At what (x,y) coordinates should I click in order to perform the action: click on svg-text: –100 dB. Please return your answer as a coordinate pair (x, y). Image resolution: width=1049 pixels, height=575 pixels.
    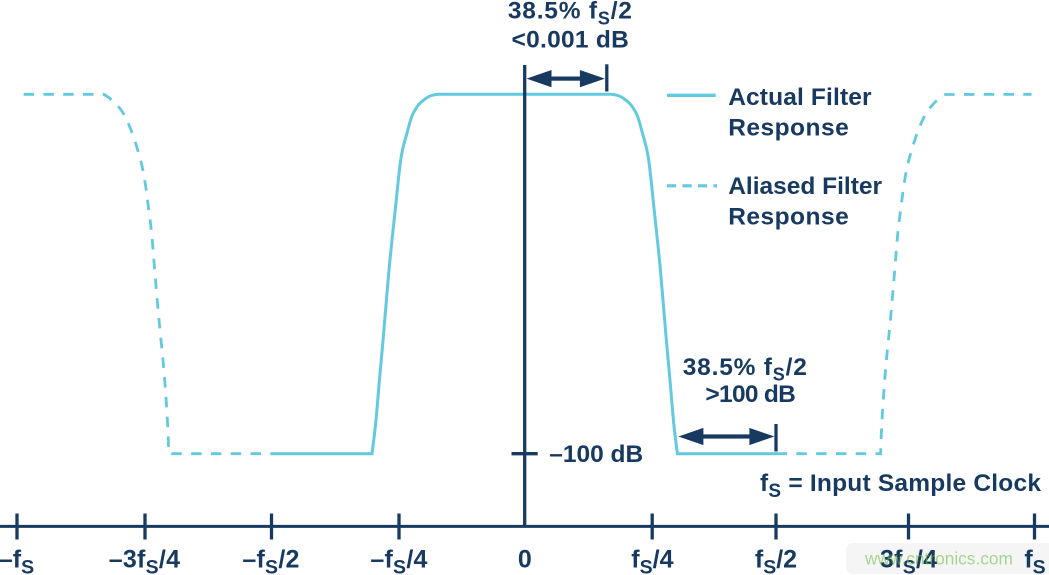
    Looking at the image, I should click on (596, 454).